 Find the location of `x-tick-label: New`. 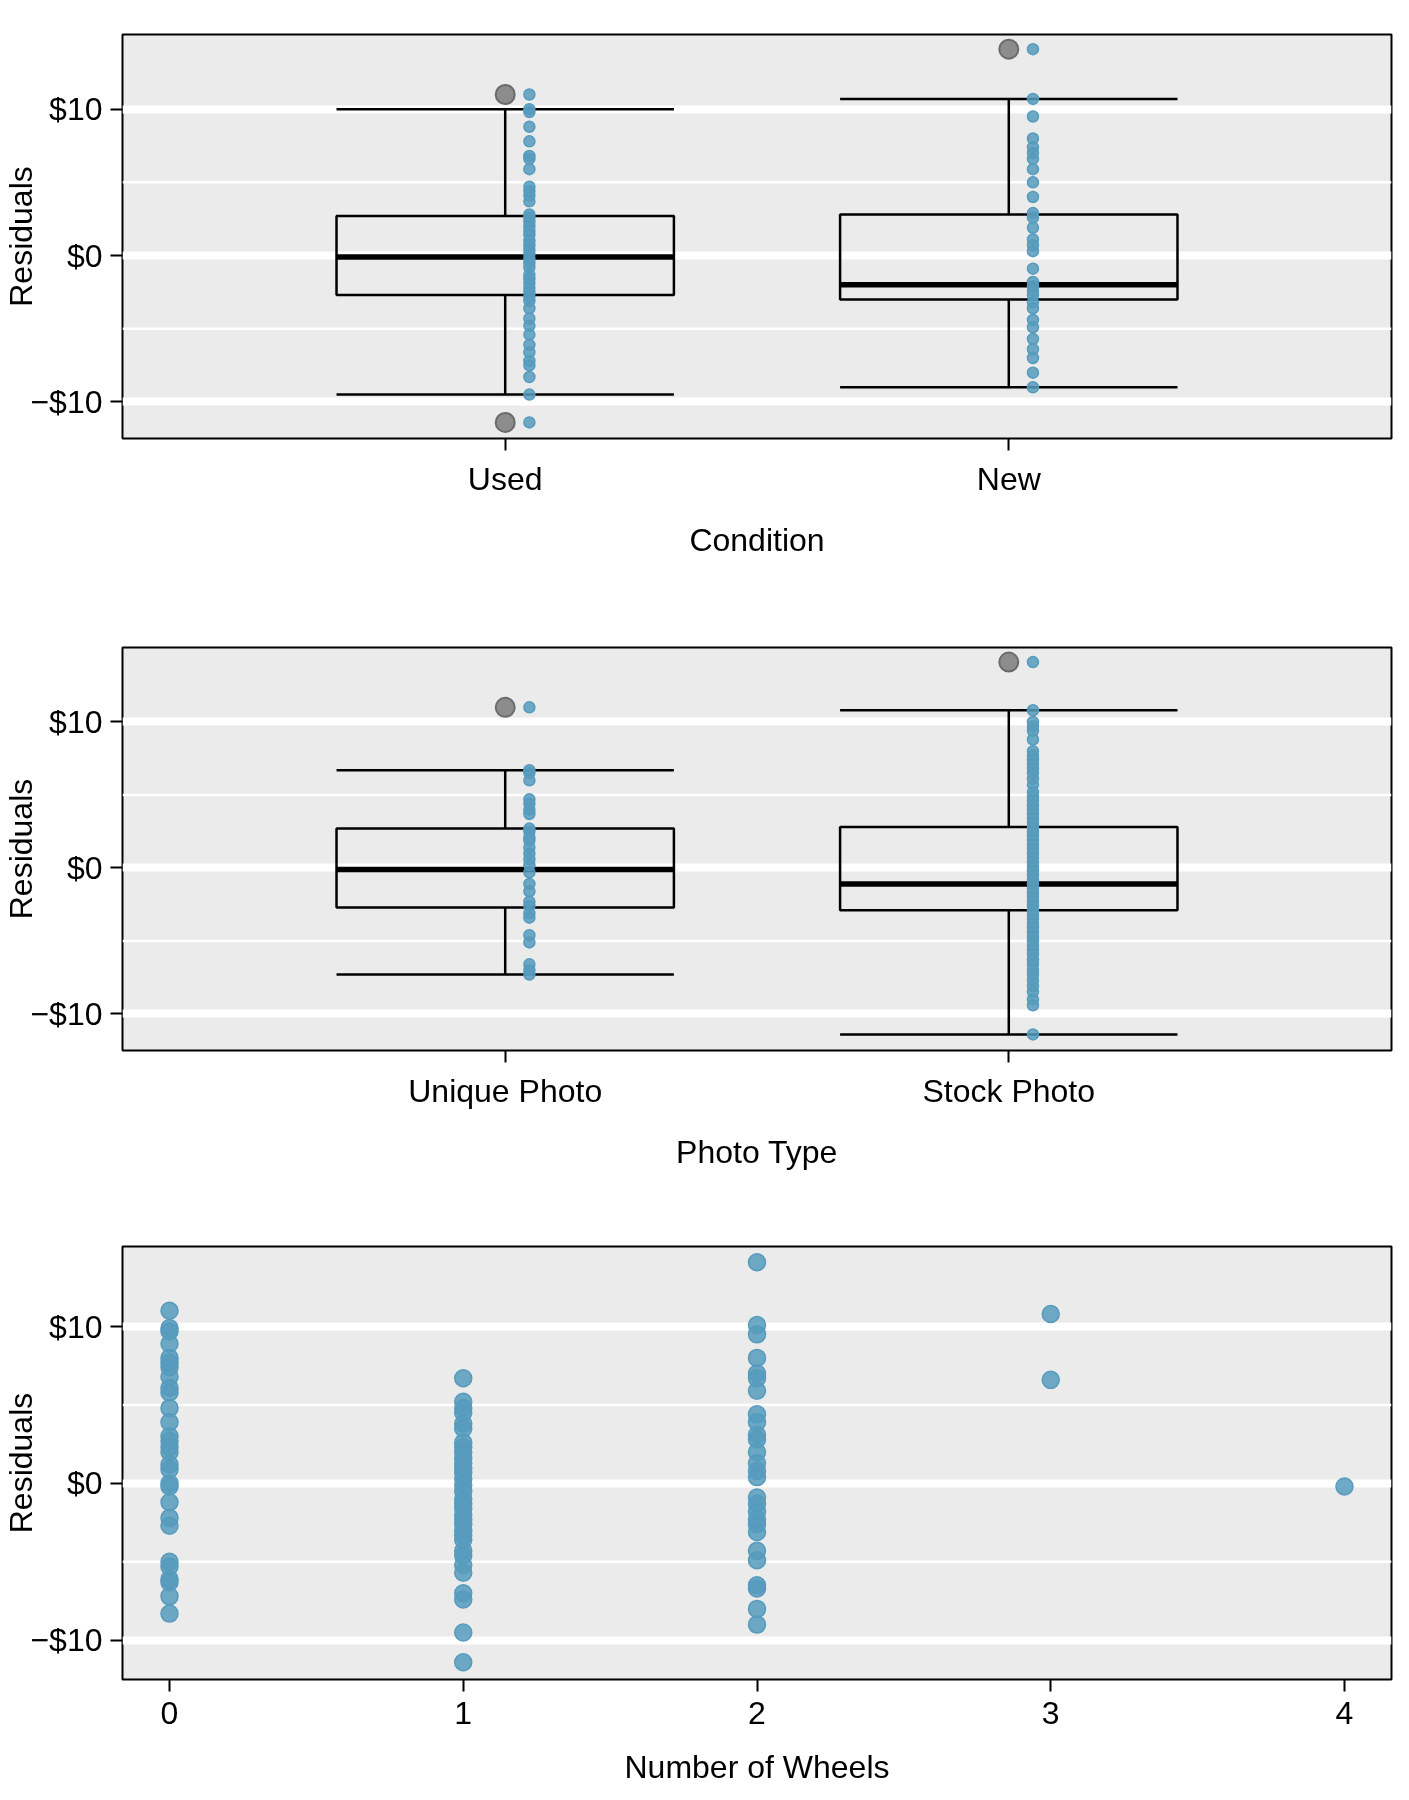

x-tick-label: New is located at coordinates (1009, 478).